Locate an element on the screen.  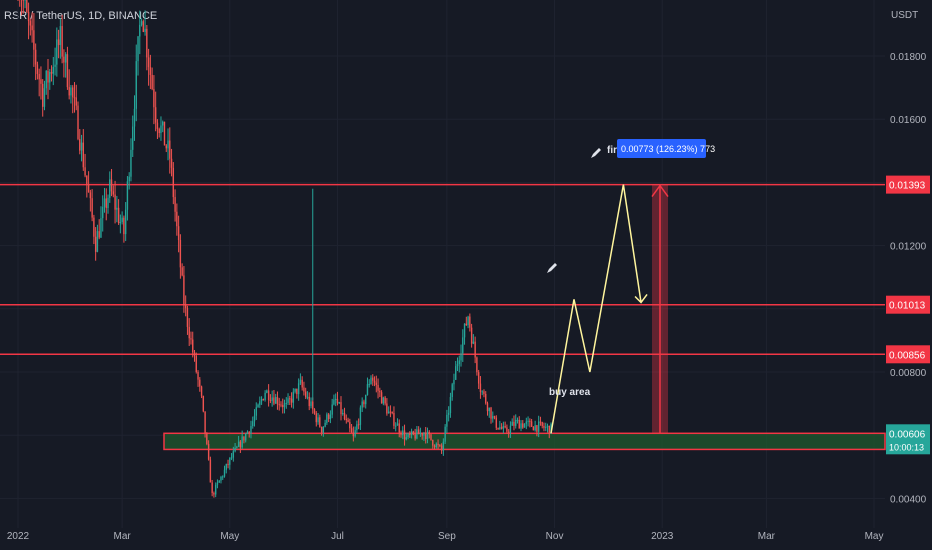
x-tick-label: 2023 is located at coordinates (662, 536).